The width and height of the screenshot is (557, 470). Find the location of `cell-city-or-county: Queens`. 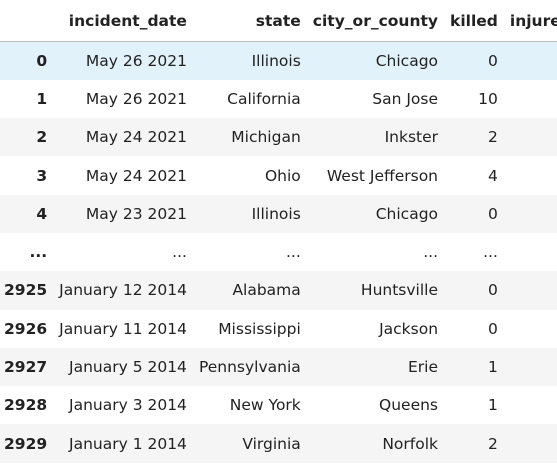

cell-city-or-county: Queens is located at coordinates (409, 405).